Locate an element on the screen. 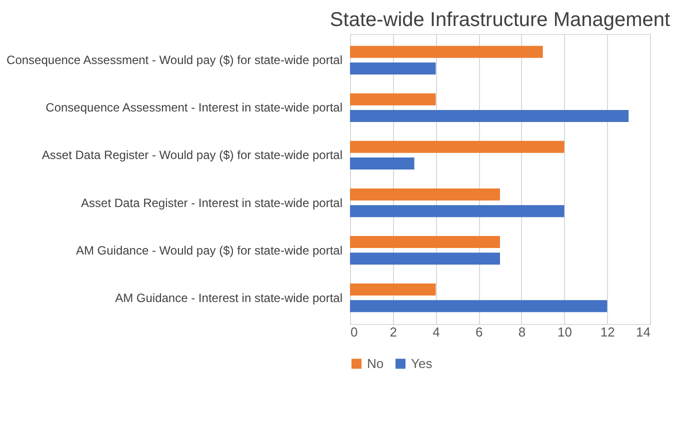  x-tick-label: 0 is located at coordinates (354, 332).